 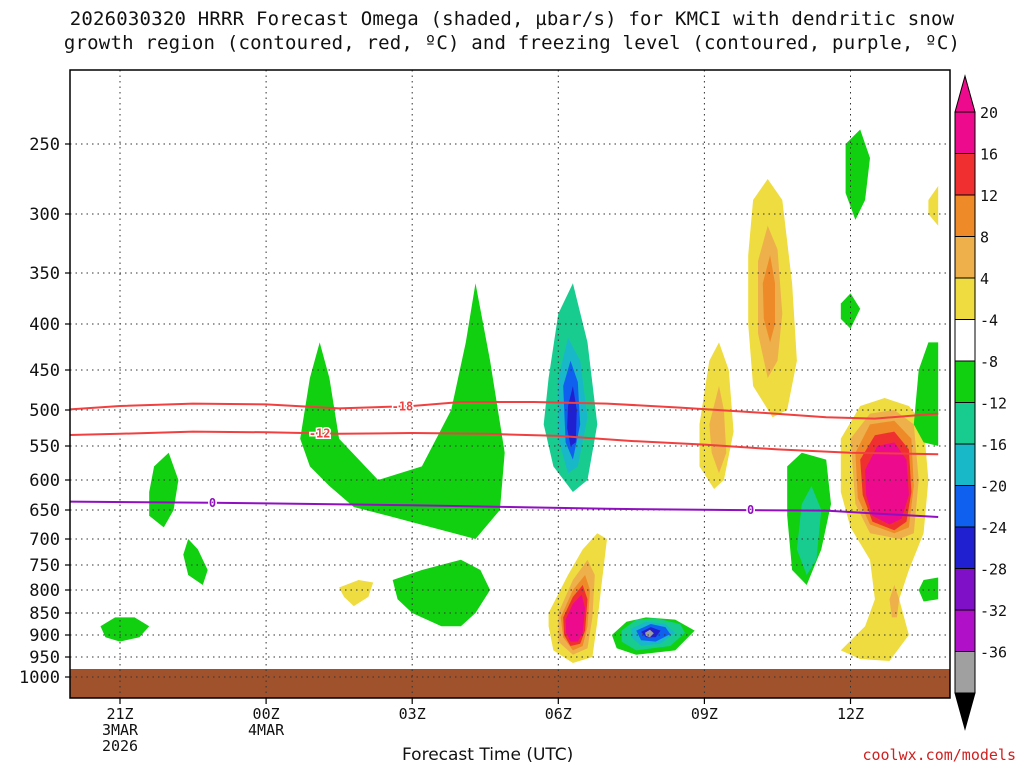 What do you see at coordinates (989, 321) in the screenshot?
I see `colorbar-label--4: -4` at bounding box center [989, 321].